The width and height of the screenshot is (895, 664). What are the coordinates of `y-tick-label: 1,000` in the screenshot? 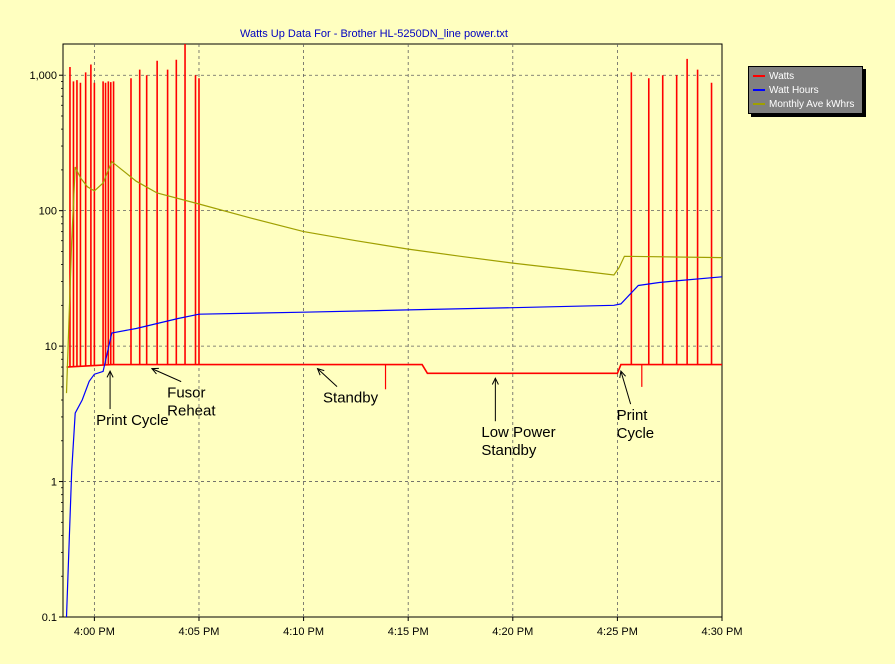 It's located at (43, 76).